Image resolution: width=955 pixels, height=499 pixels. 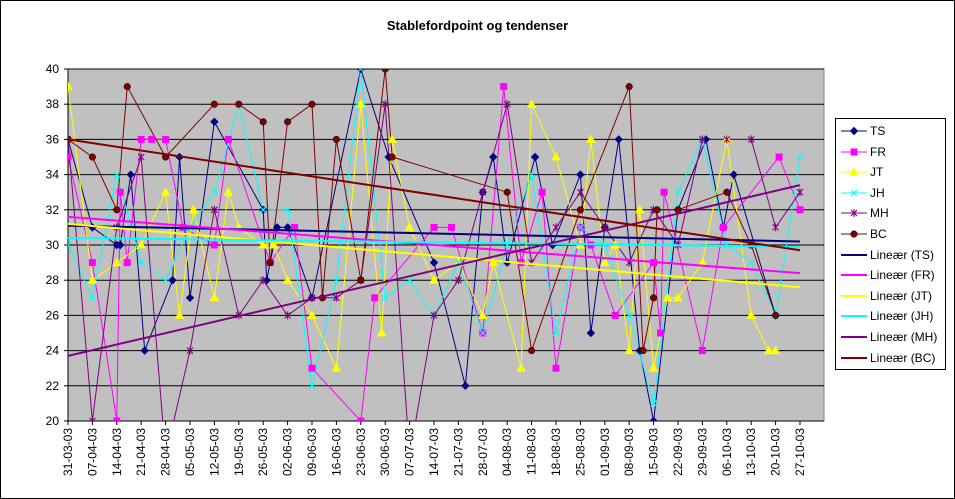 I want to click on x-tick-label: 14-07-03, so click(x=434, y=452).